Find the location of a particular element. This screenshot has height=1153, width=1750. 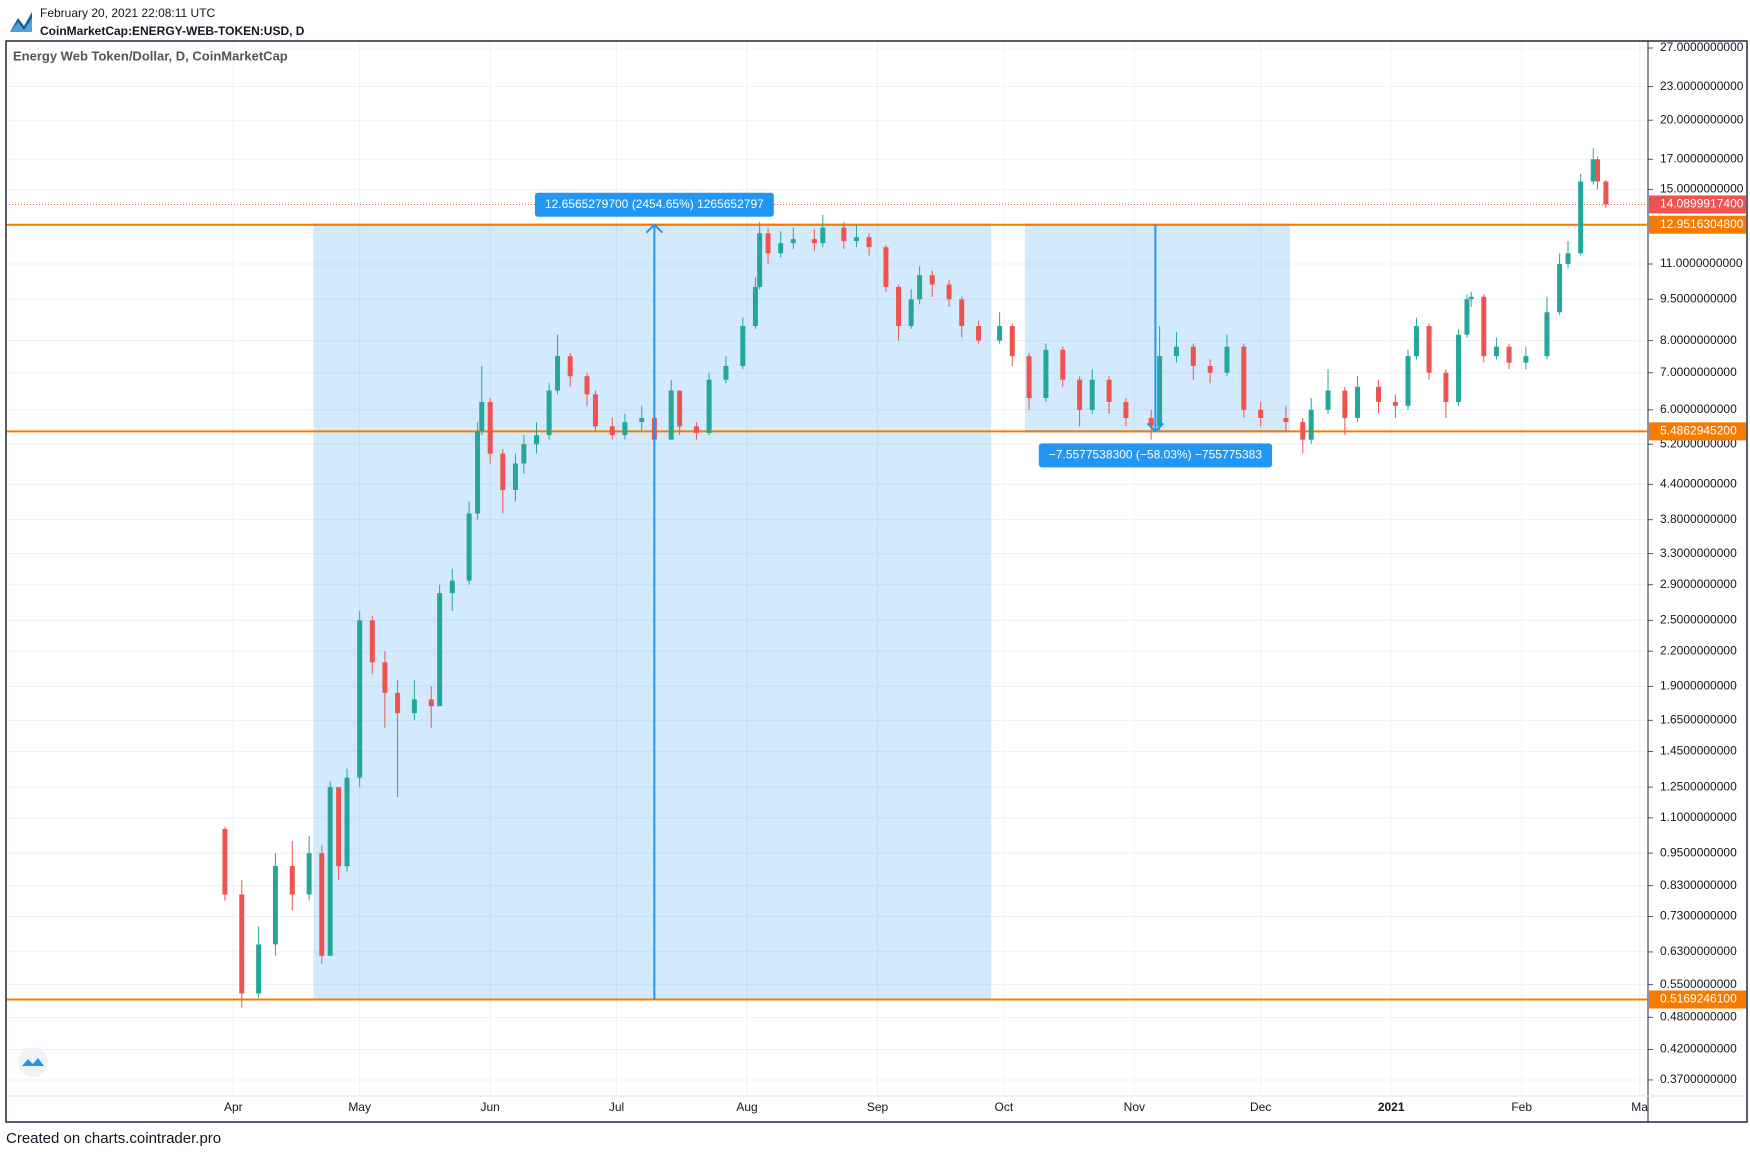

price-label: 5.4862945200 is located at coordinates (1698, 431).